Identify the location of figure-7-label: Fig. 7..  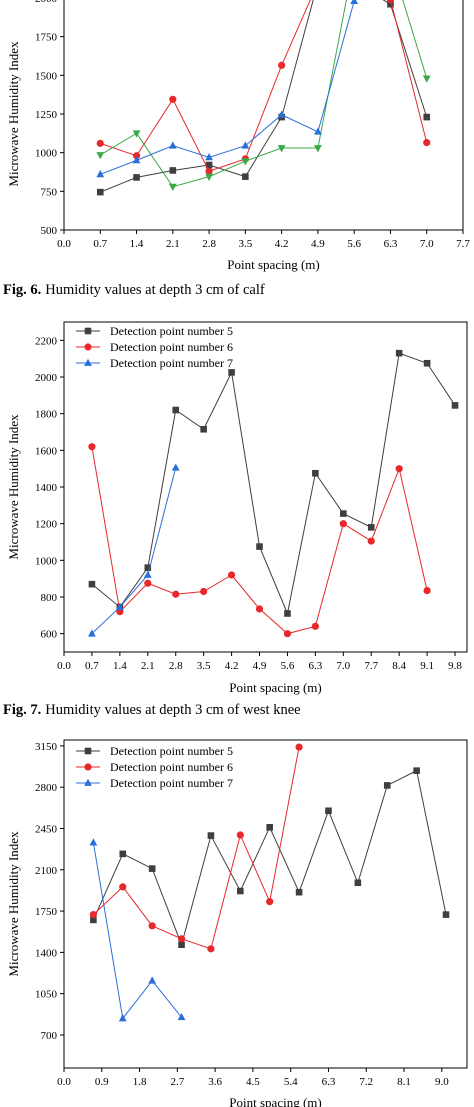
(22, 710).